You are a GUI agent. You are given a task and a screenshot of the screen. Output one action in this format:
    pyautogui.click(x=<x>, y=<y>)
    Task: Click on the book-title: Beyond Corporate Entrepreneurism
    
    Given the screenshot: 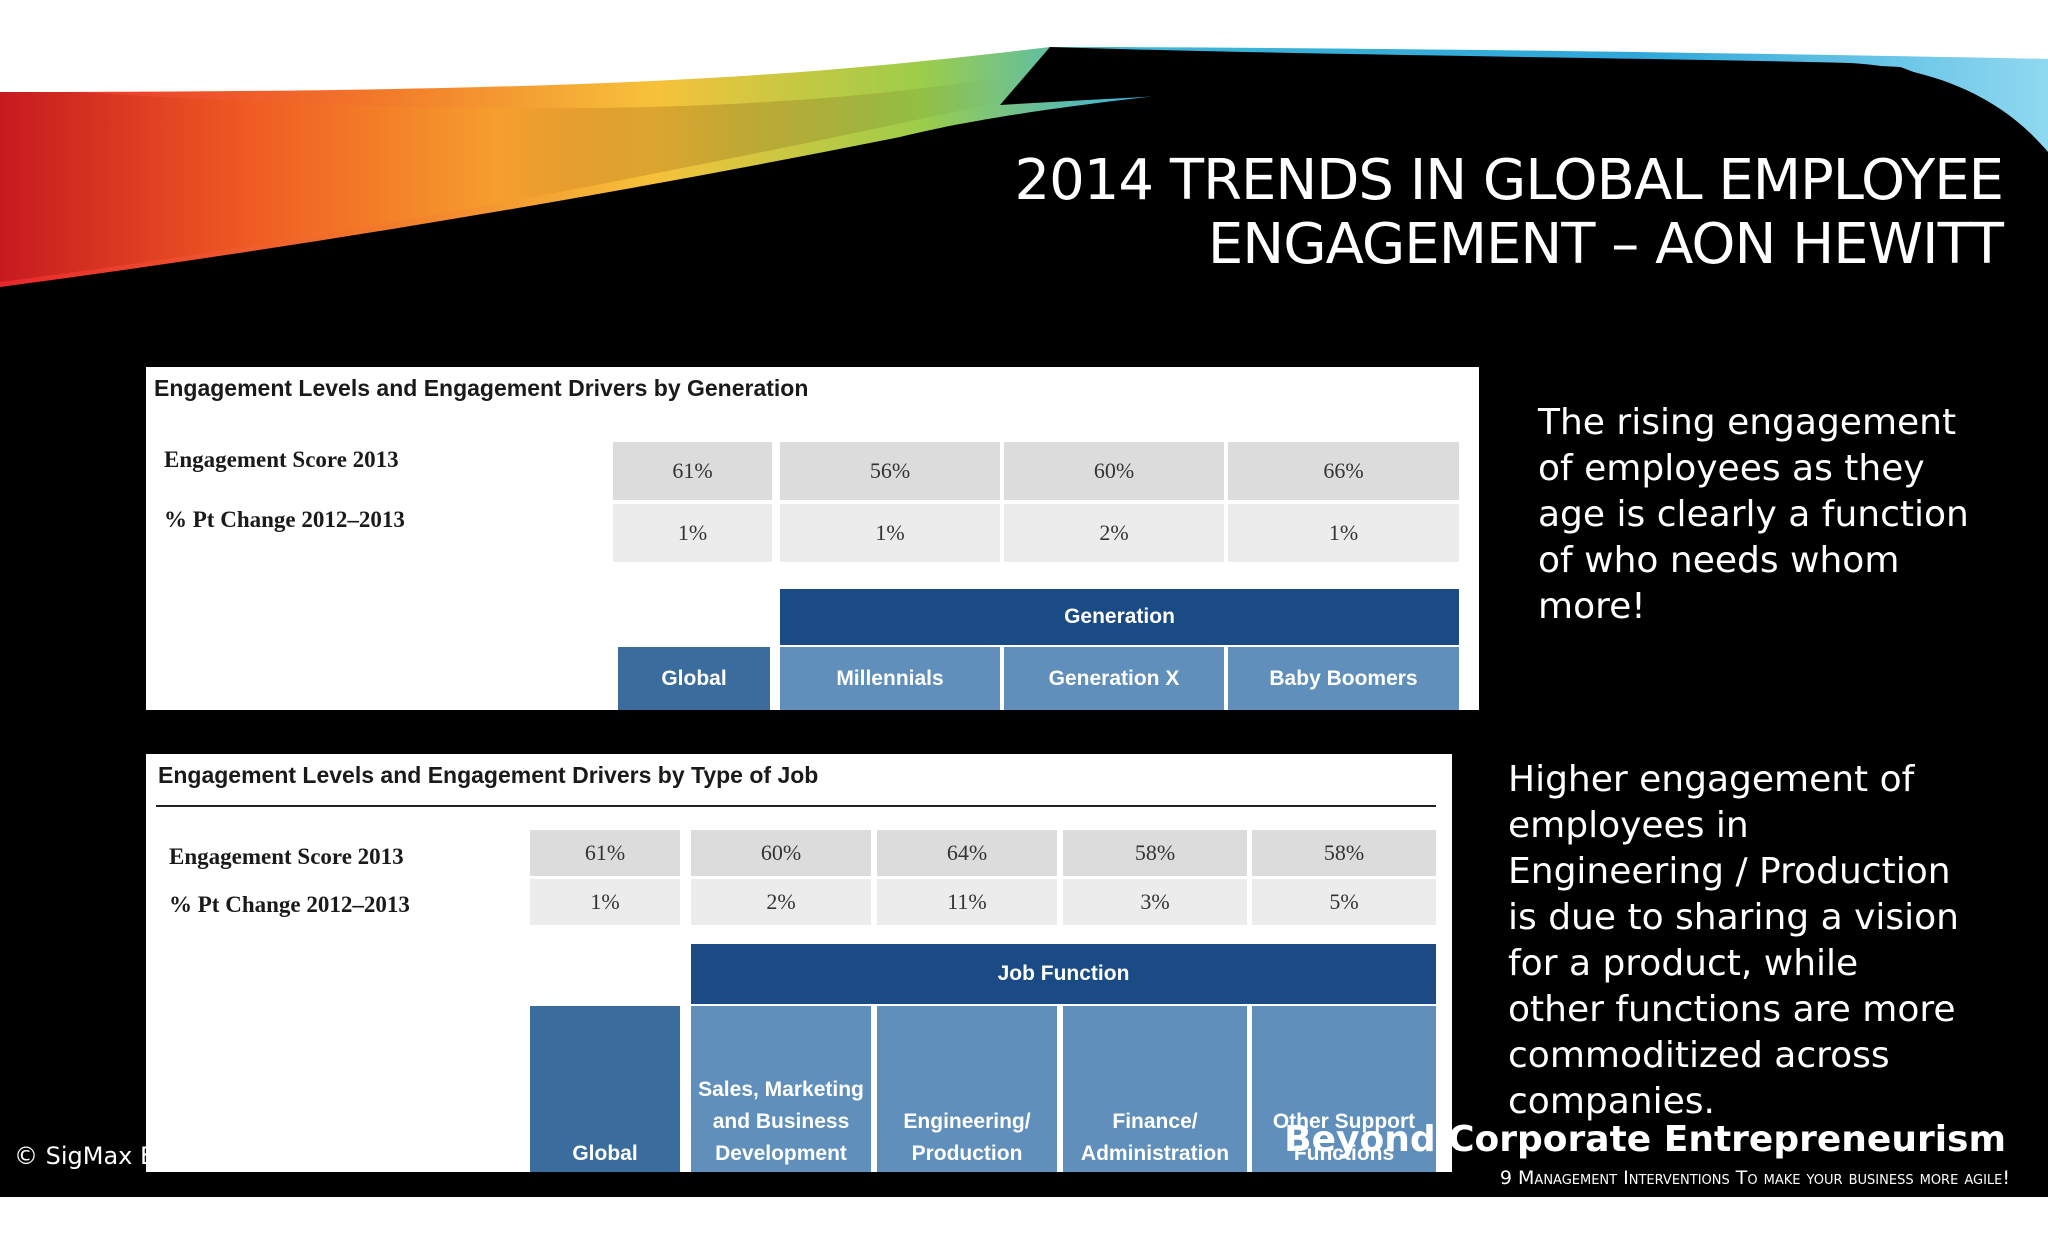 What is the action you would take?
    pyautogui.click(x=1645, y=1139)
    